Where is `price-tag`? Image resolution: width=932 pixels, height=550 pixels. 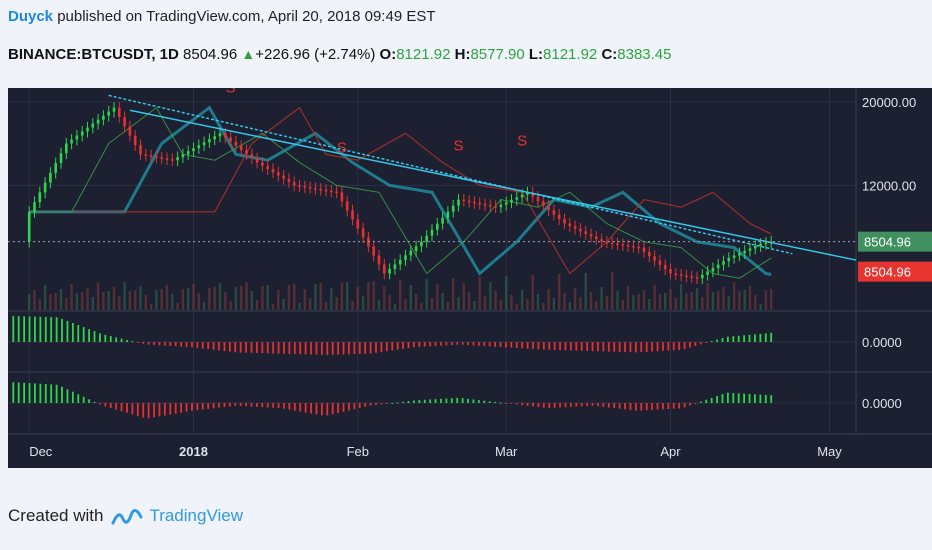 price-tag is located at coordinates (895, 271).